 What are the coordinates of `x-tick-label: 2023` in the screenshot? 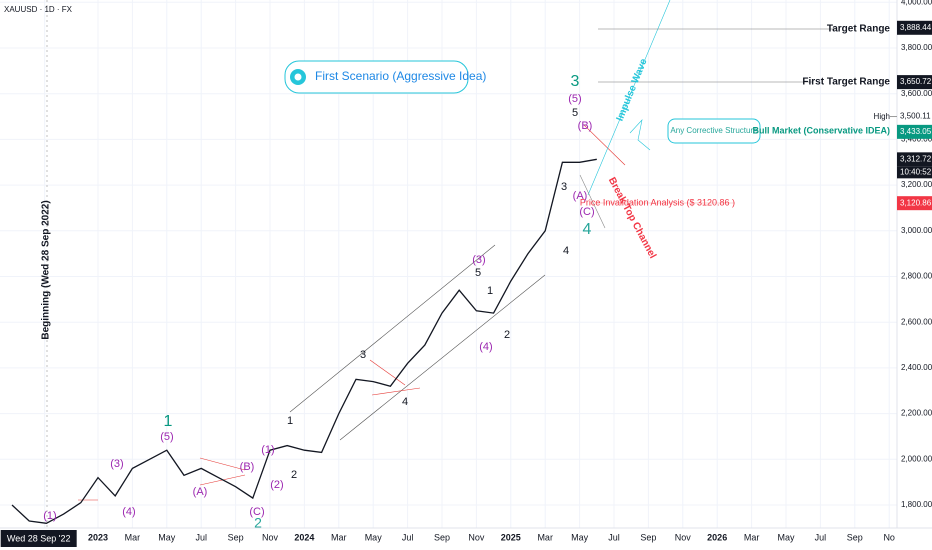 It's located at (98, 537).